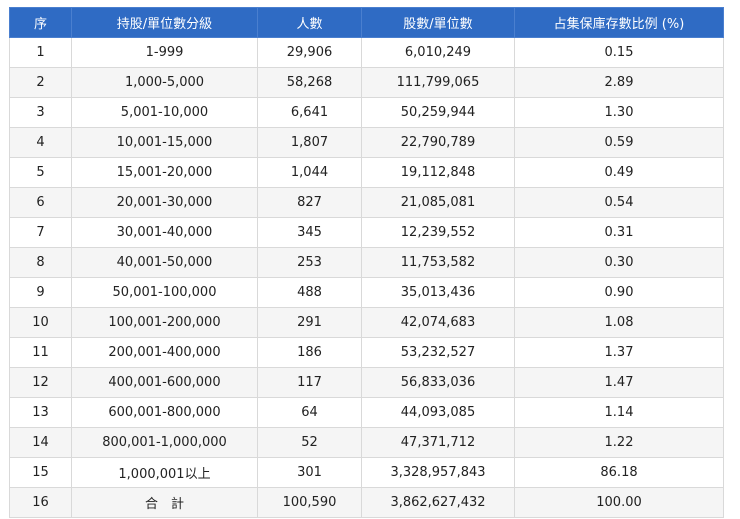 The width and height of the screenshot is (740, 519). I want to click on table-row: 6 20,001-30,000 827 21,085,081 0.54, so click(366, 202).